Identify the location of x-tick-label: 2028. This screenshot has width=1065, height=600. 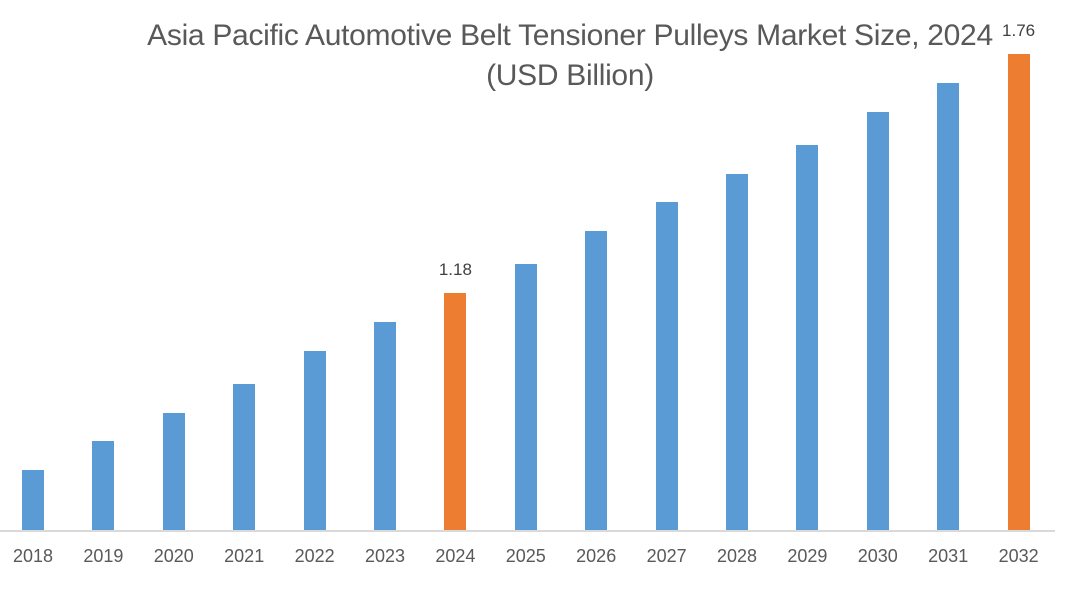
(737, 556).